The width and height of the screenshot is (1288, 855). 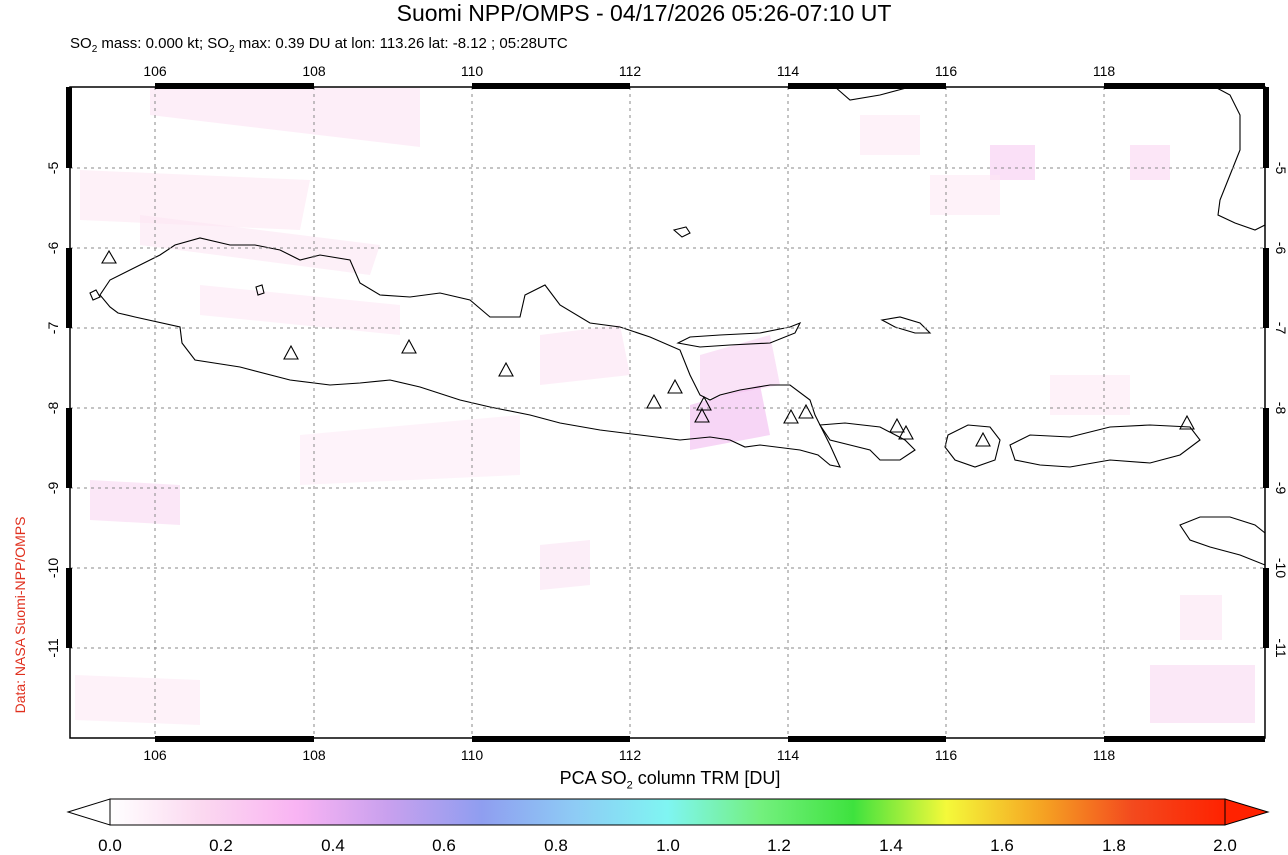 I want to click on colorbar-title: PCA SO2 column TRM [DU], so click(x=644, y=780).